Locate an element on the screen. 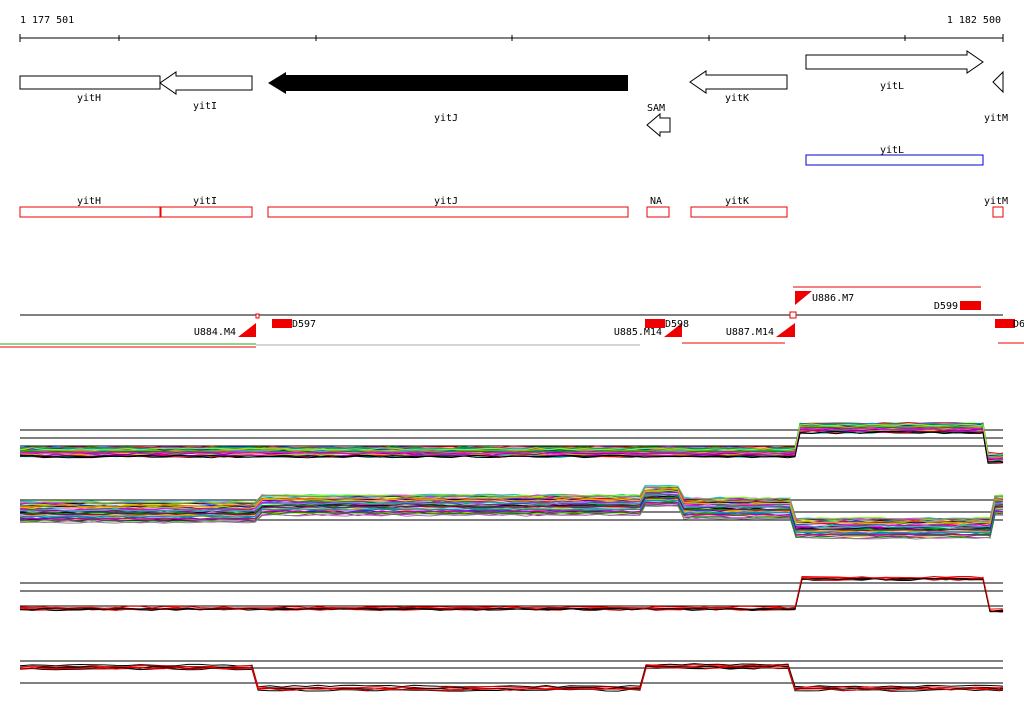 This screenshot has width=1024, height=714. gene-label: yitJ is located at coordinates (446, 118).